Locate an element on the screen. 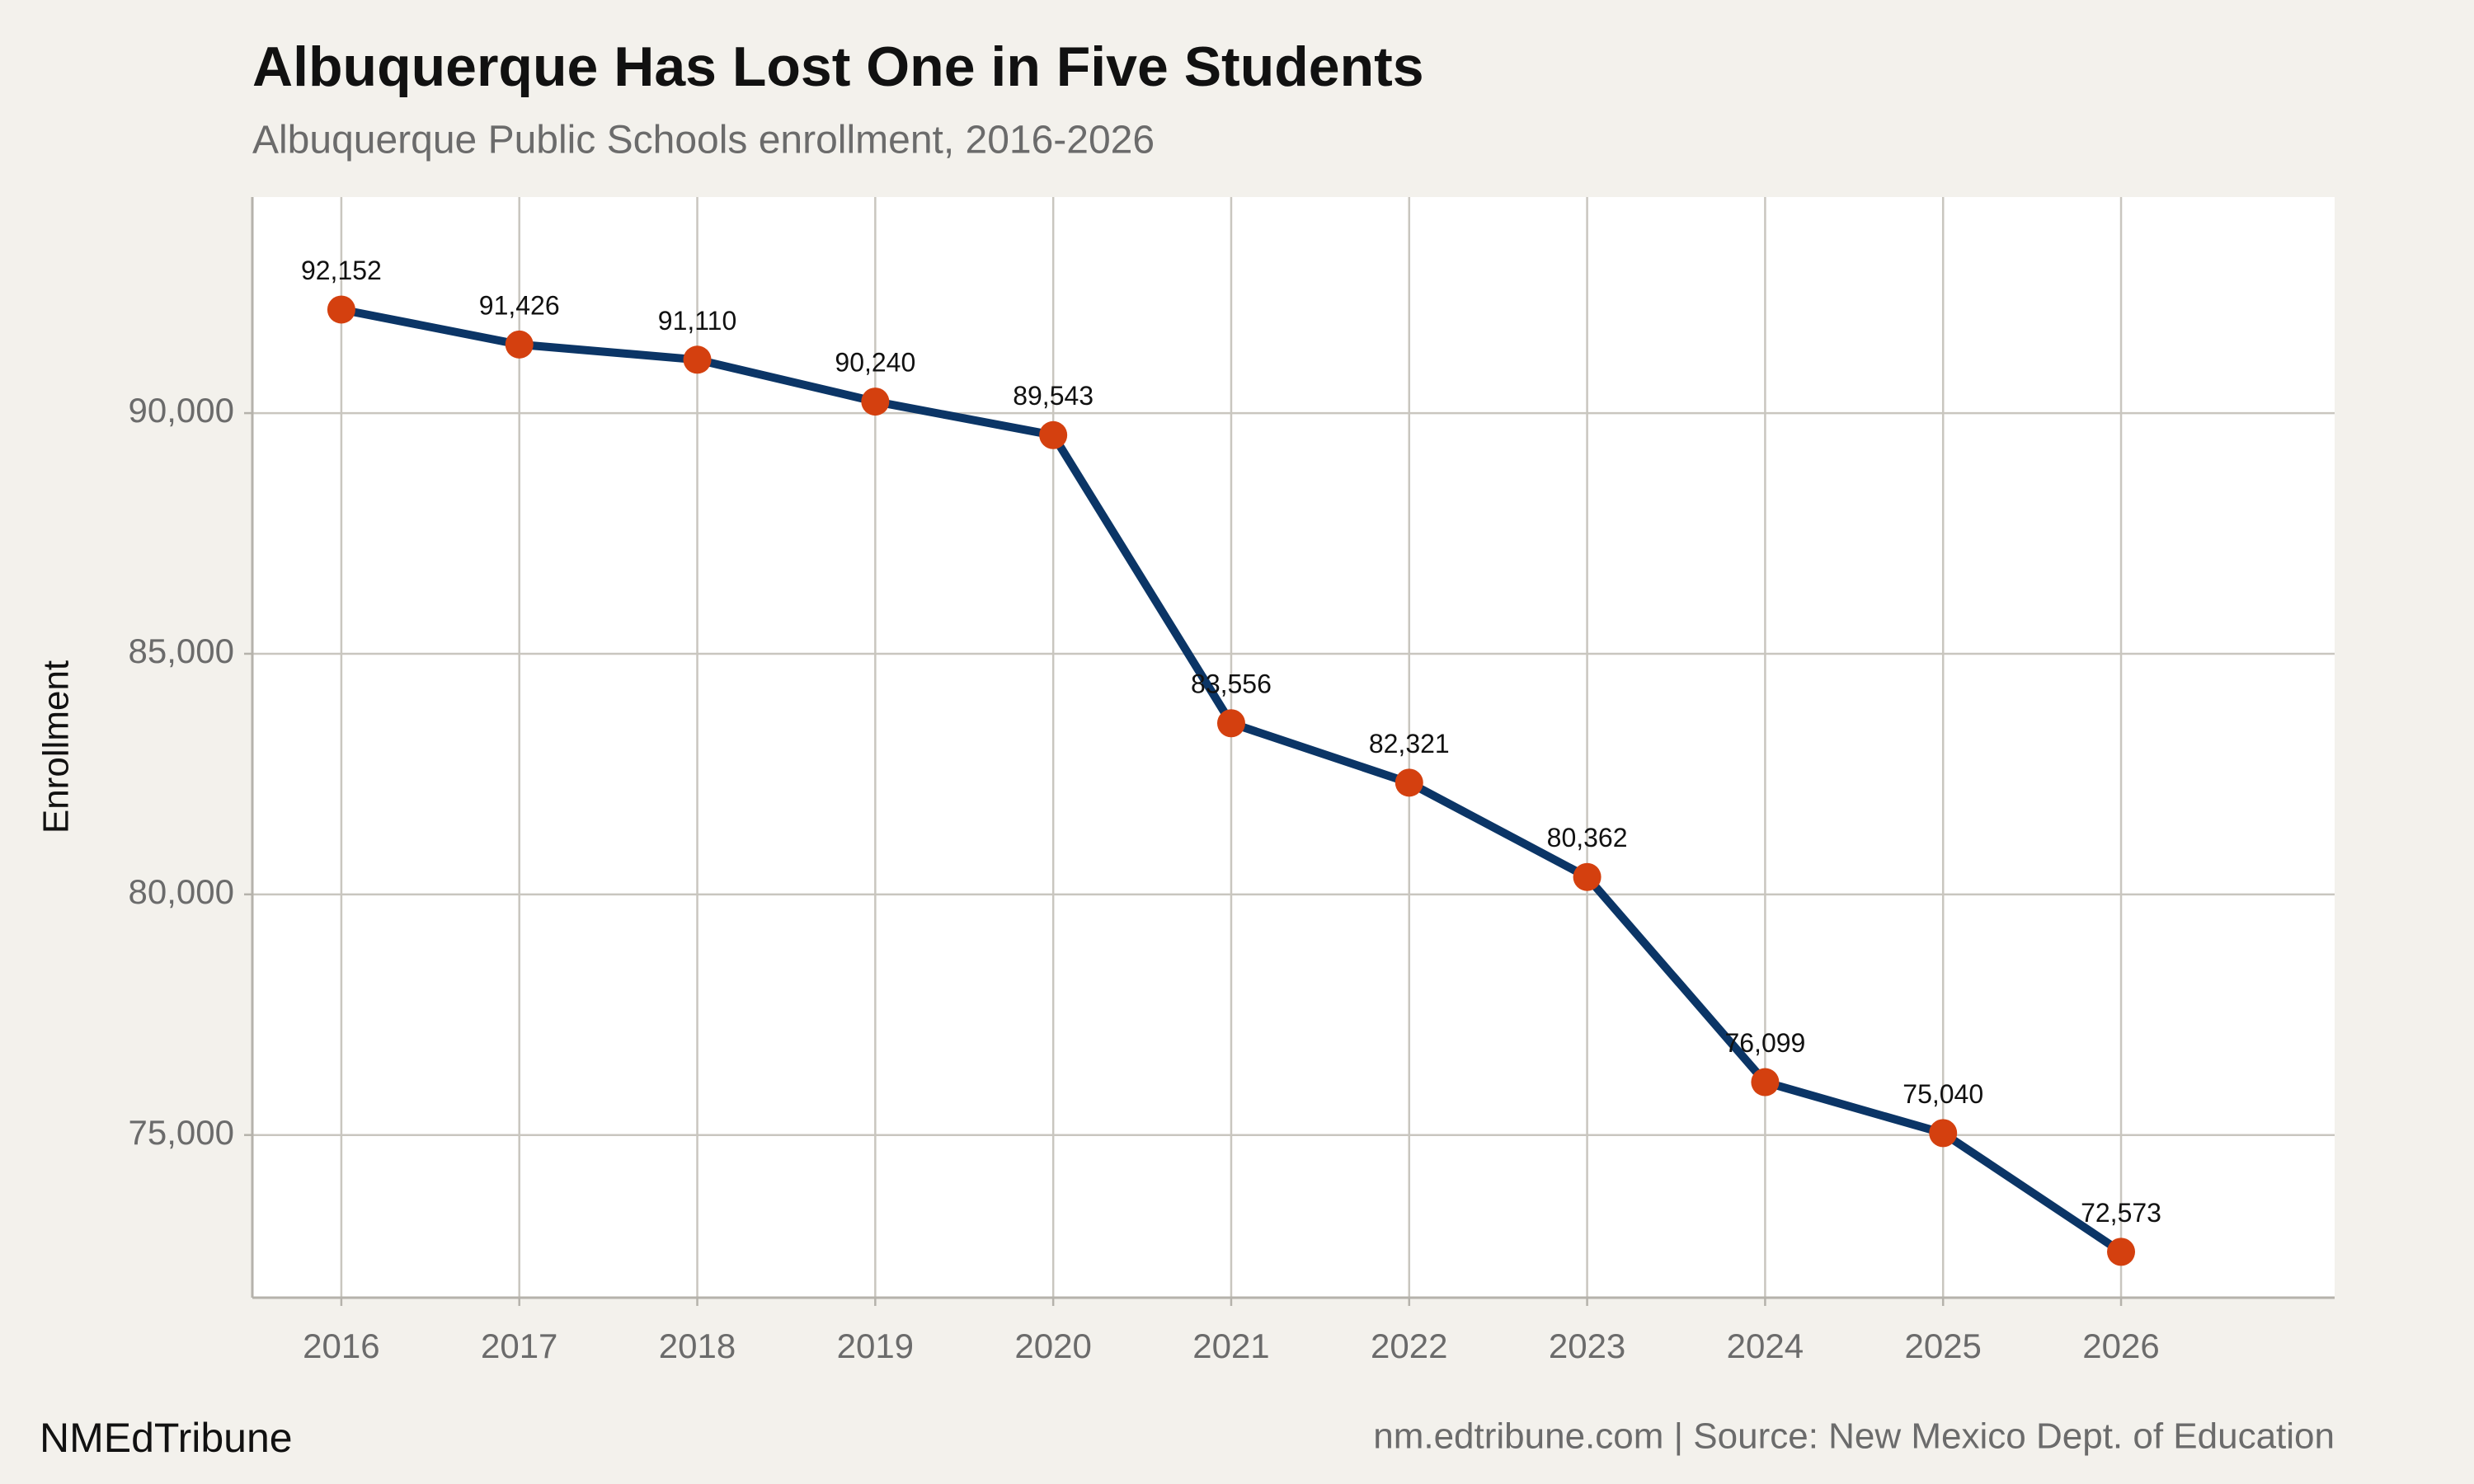 Image resolution: width=2474 pixels, height=1484 pixels. y-tick-label: 80,000 is located at coordinates (181, 891).